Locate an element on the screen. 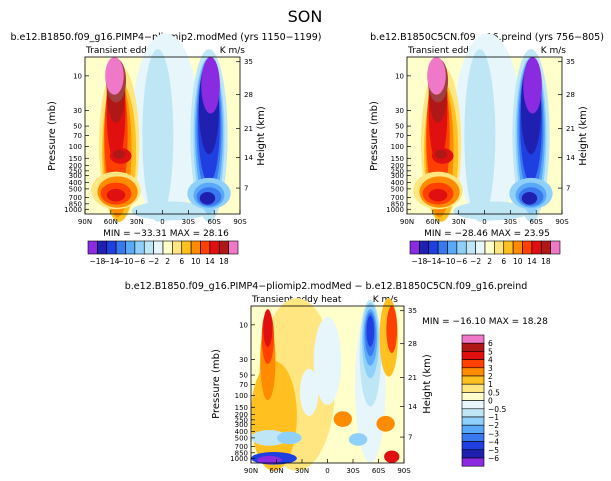 The height and width of the screenshot is (481, 611). colorbar-label: 4 is located at coordinates (490, 360).